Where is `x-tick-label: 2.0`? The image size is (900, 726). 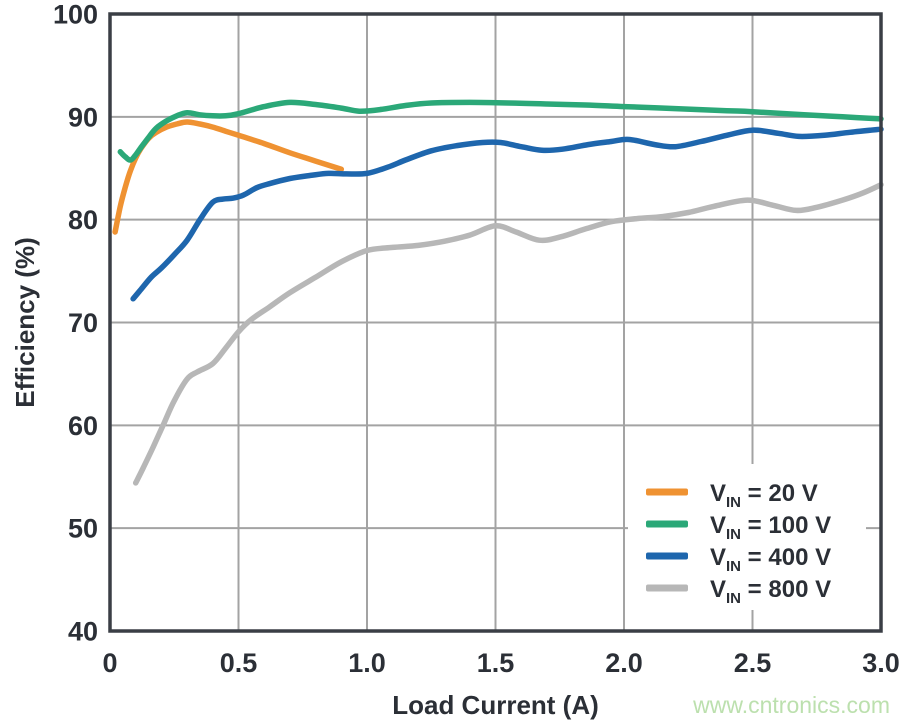
x-tick-label: 2.0 is located at coordinates (624, 663).